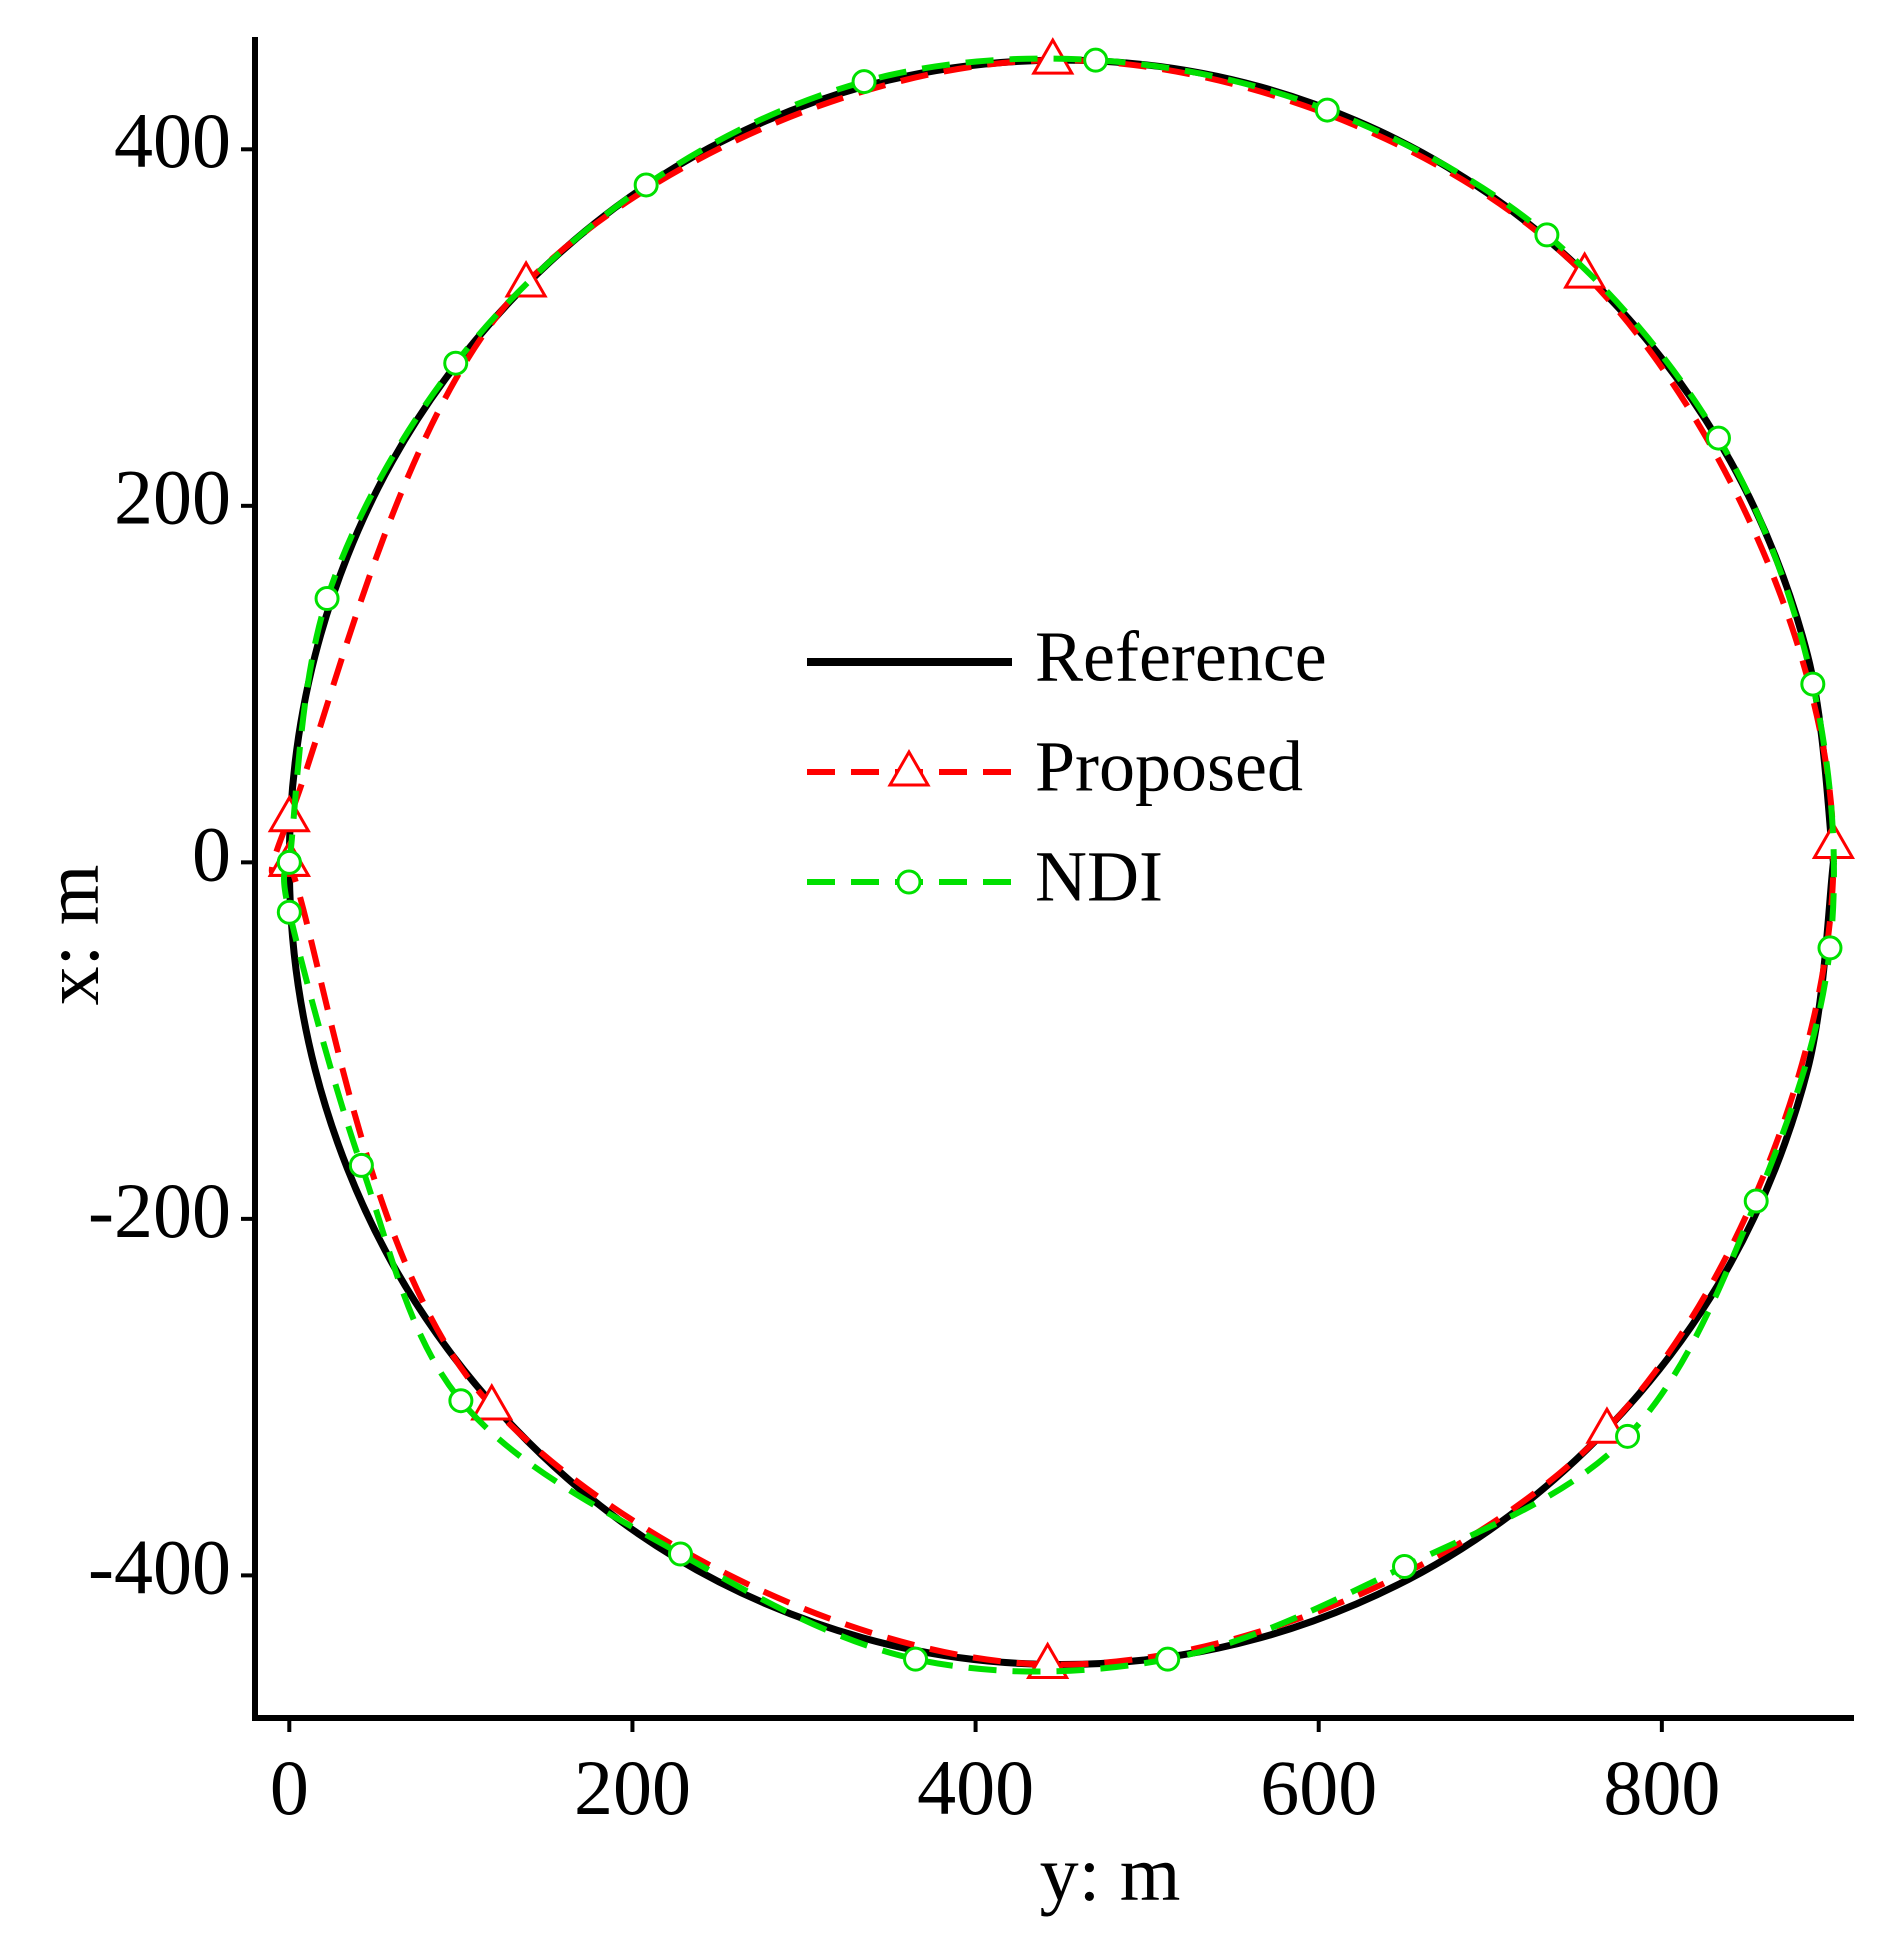  I want to click on x-tick-label: 600, so click(1318, 1787).